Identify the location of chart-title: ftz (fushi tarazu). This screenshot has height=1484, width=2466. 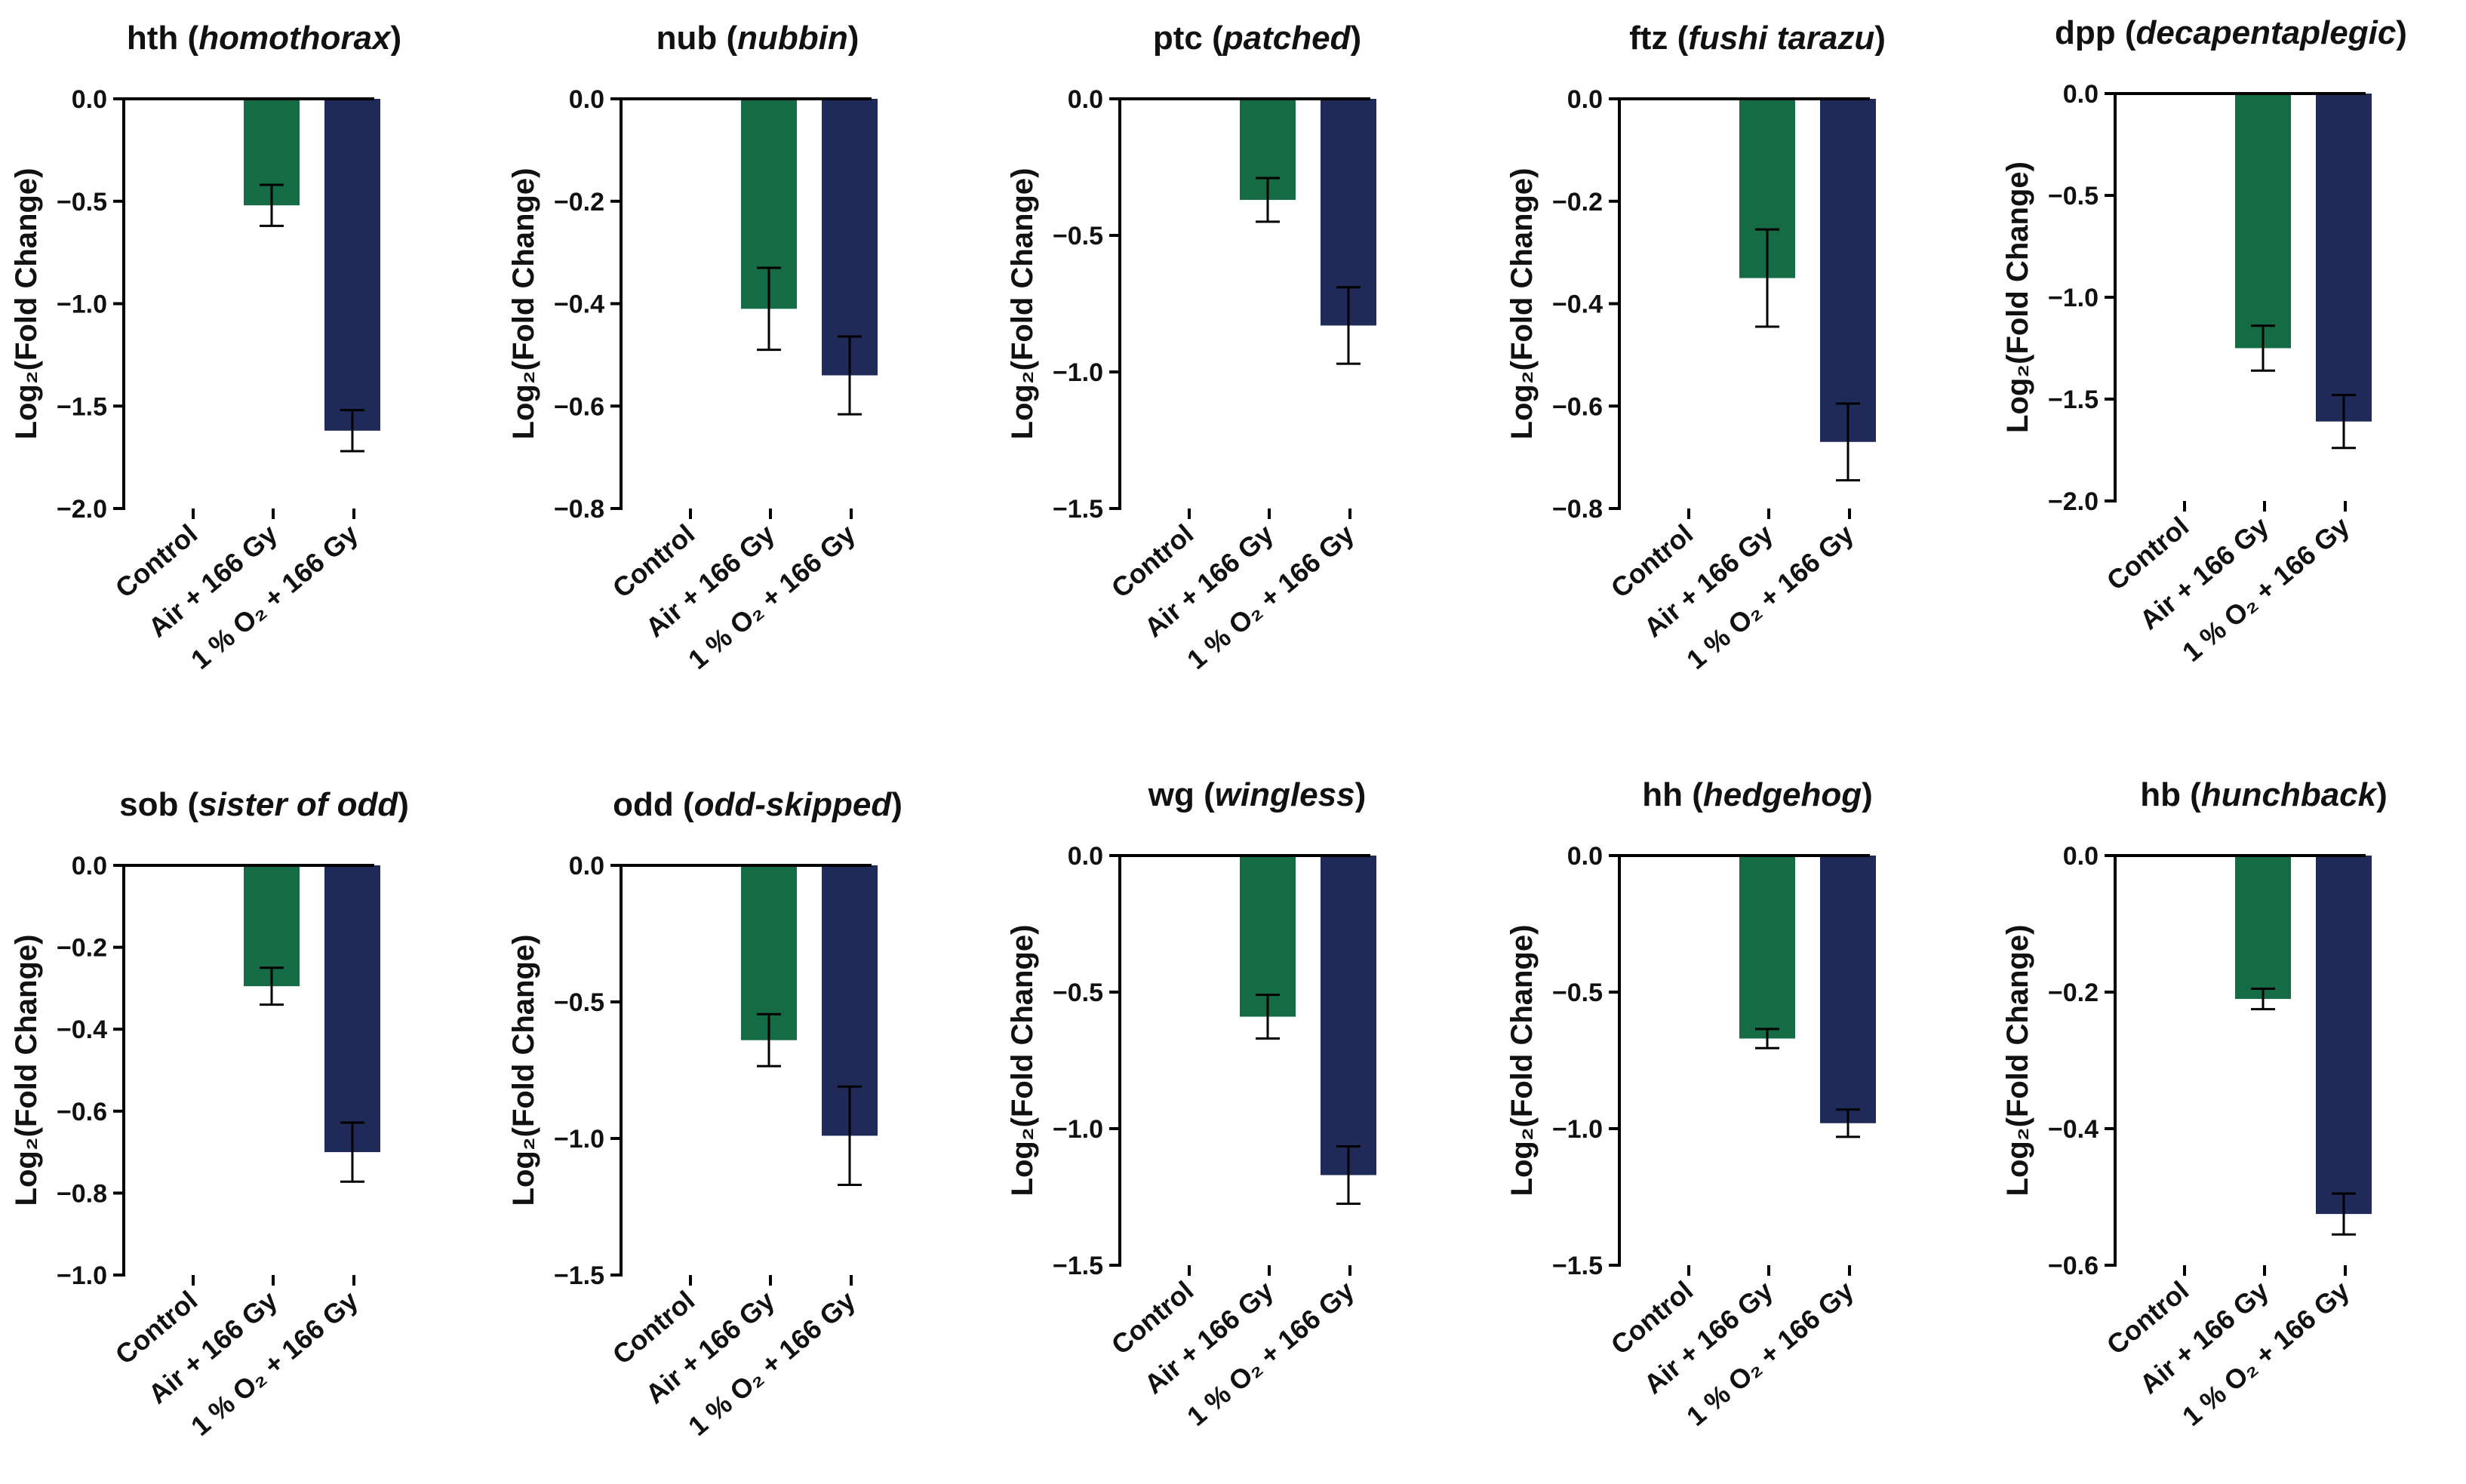
(1757, 38).